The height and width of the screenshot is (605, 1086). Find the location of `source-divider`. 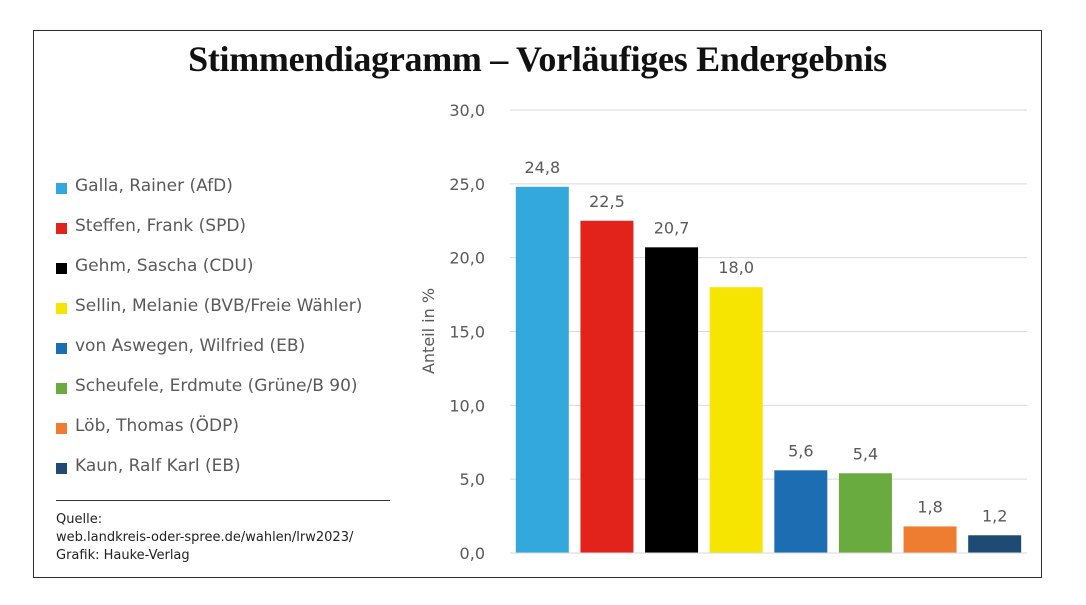

source-divider is located at coordinates (223, 500).